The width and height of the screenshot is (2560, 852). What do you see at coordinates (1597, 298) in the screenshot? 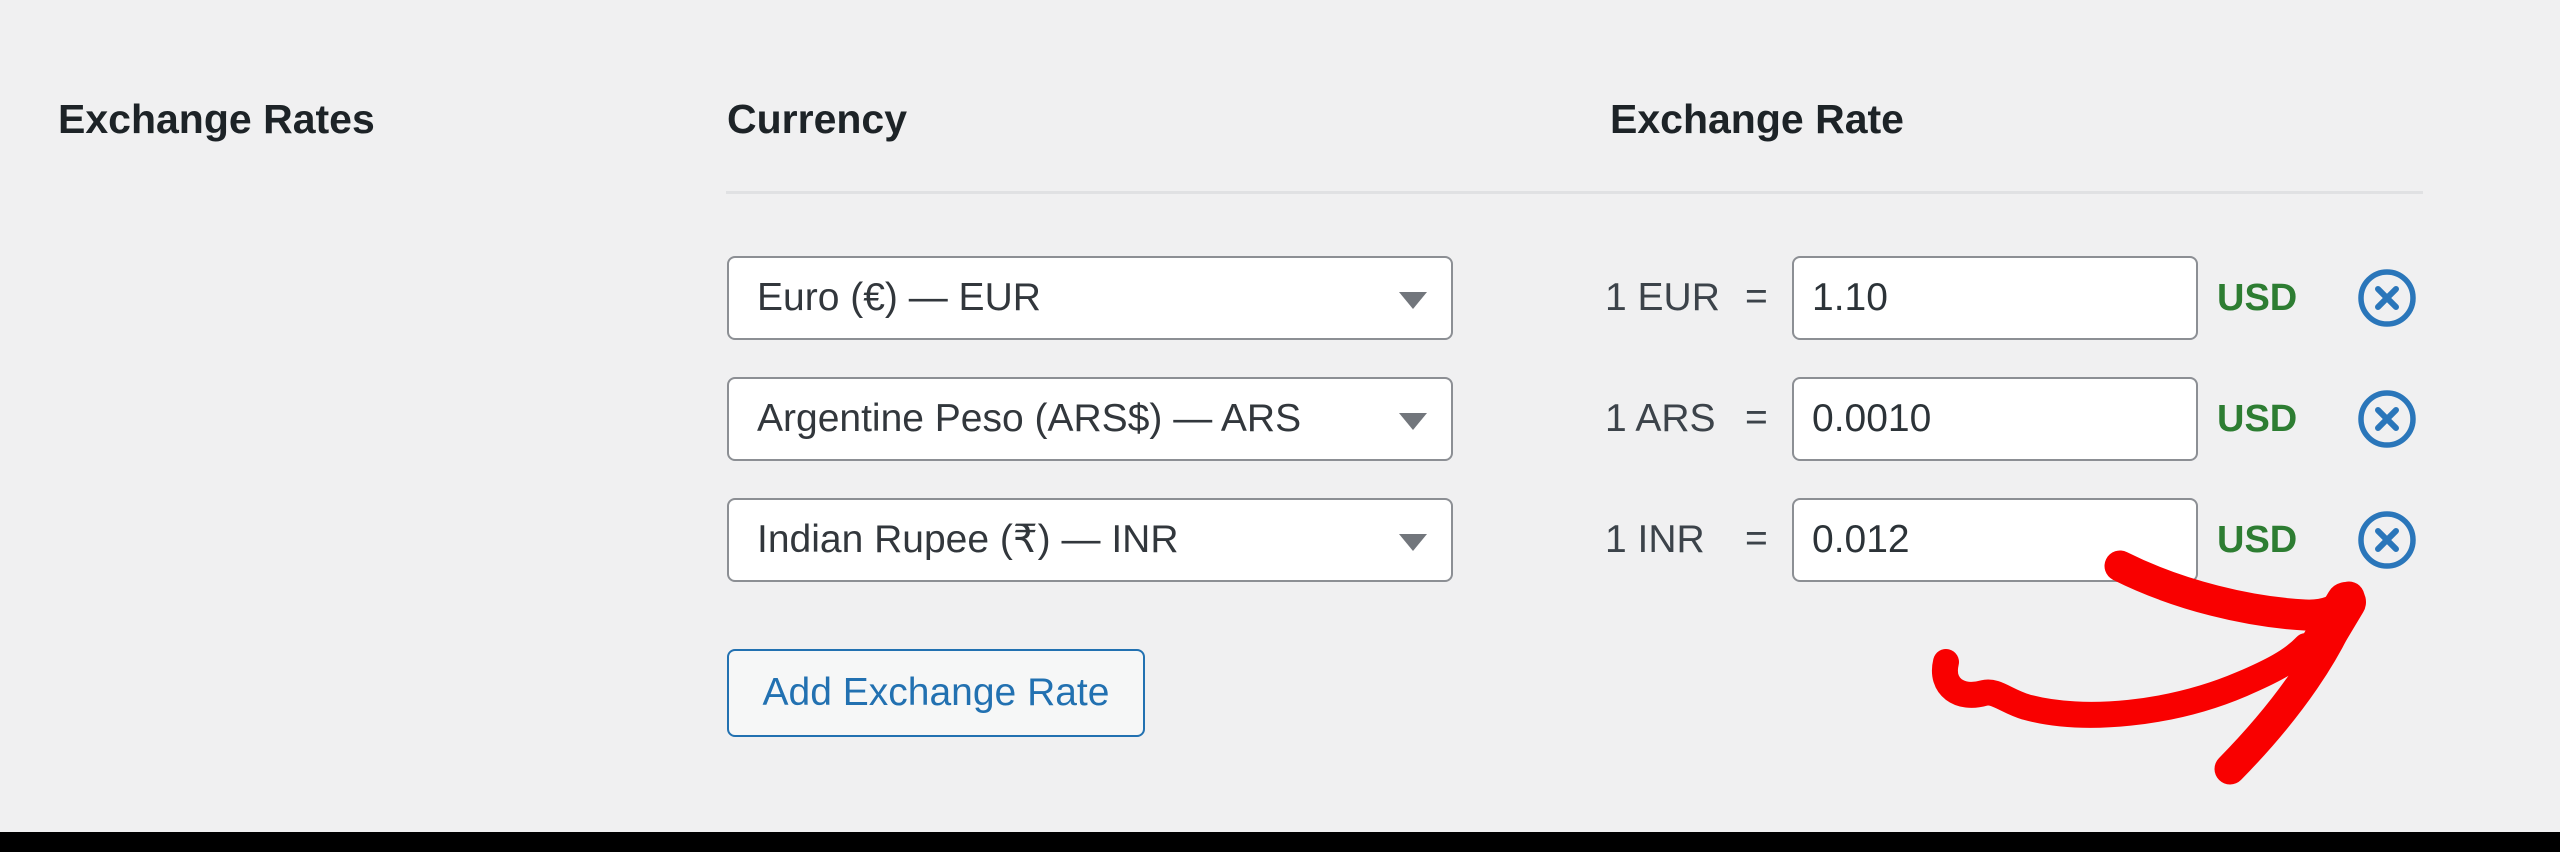
I see `exchange-rate-row: Euro (€) — EUR 1 EUR = USD` at bounding box center [1597, 298].